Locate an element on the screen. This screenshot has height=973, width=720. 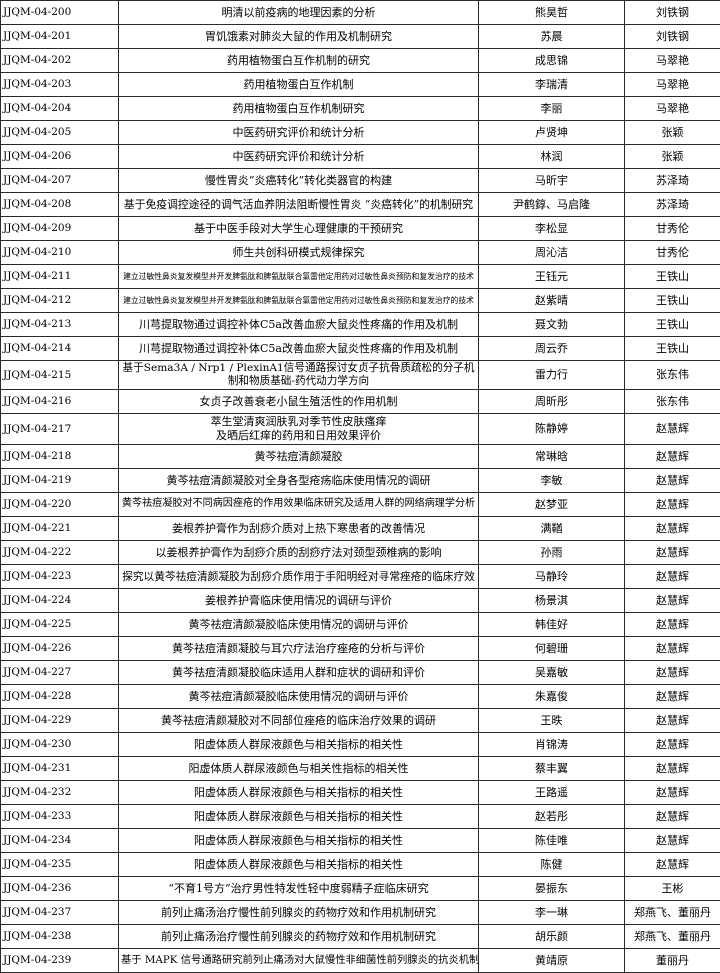
student-name-cell: 赵若彤 is located at coordinates (552, 816).